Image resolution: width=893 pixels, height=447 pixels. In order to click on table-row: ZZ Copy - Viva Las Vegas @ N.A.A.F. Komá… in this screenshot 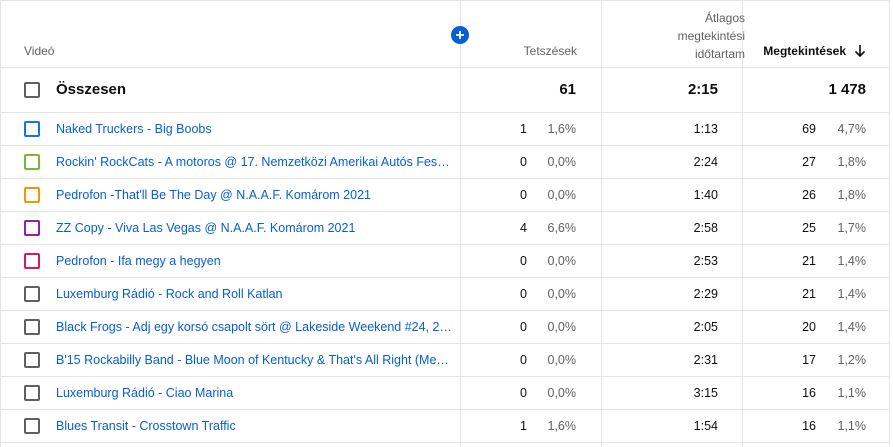, I will do `click(445, 228)`.